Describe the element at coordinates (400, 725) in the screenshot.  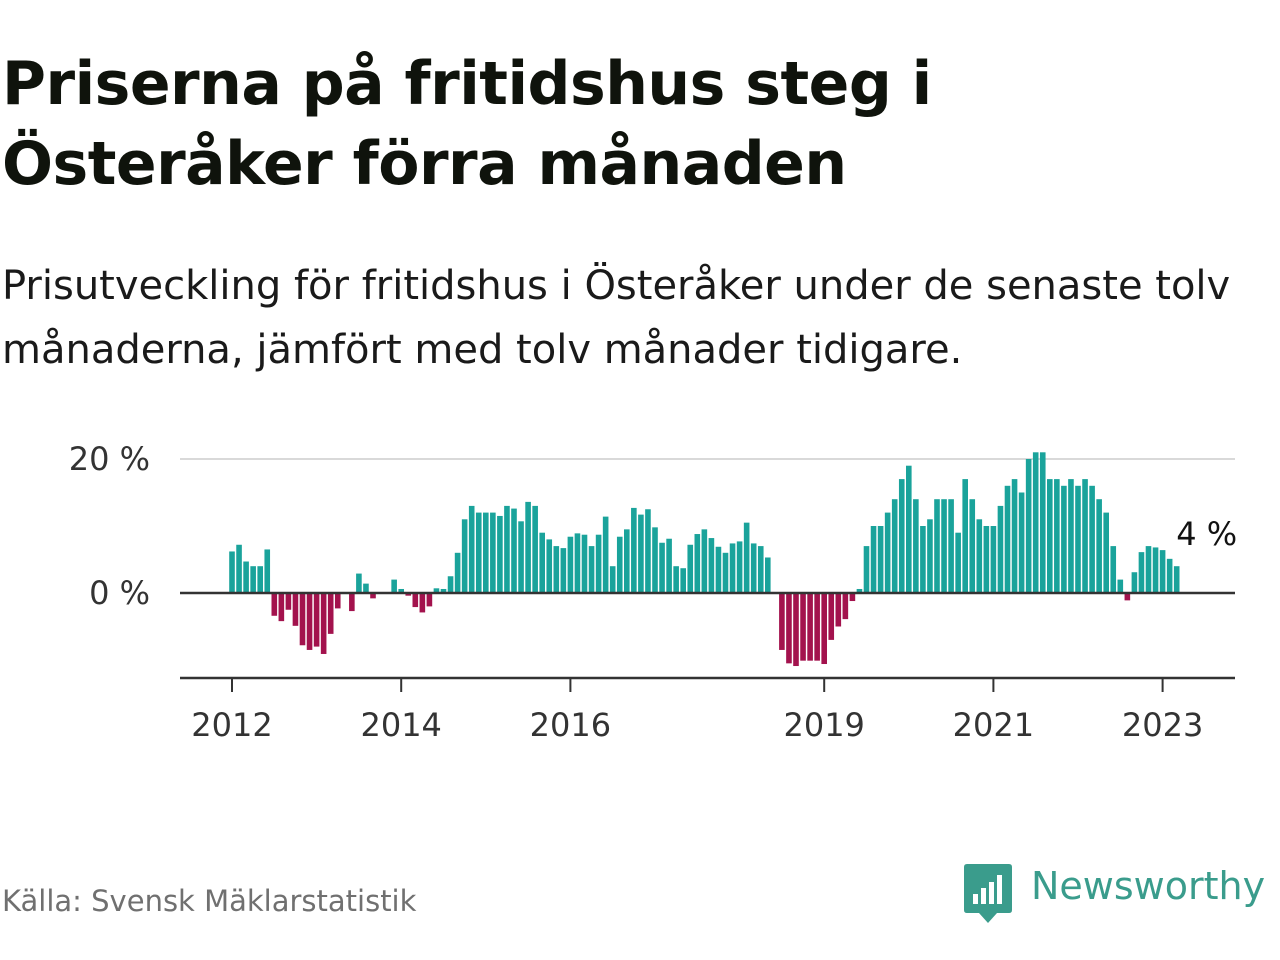
I see `x-tick-label: 2014` at that location.